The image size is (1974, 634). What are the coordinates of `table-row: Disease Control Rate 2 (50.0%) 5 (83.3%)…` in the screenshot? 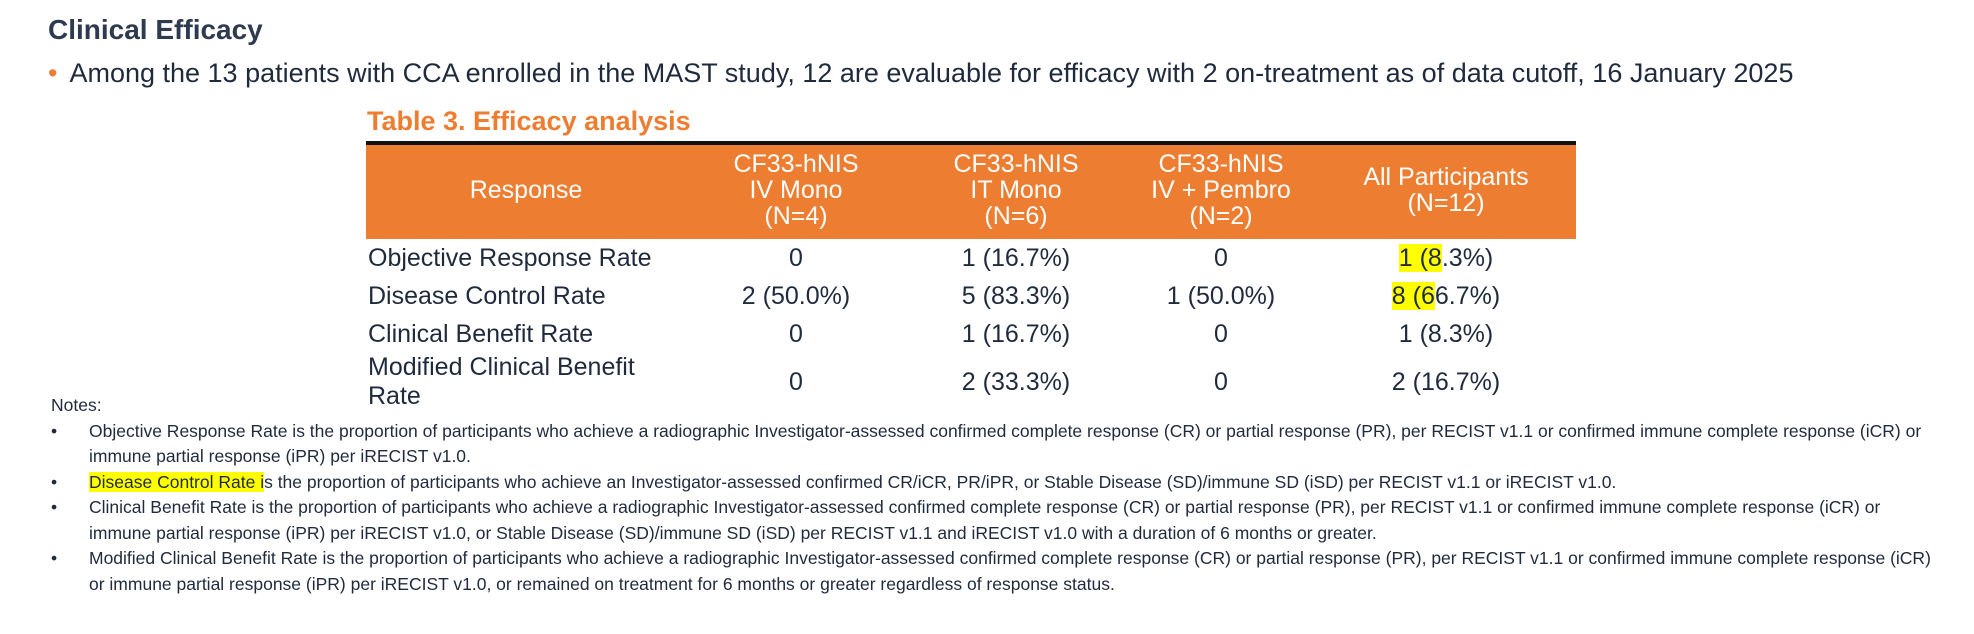 It's located at (971, 296).